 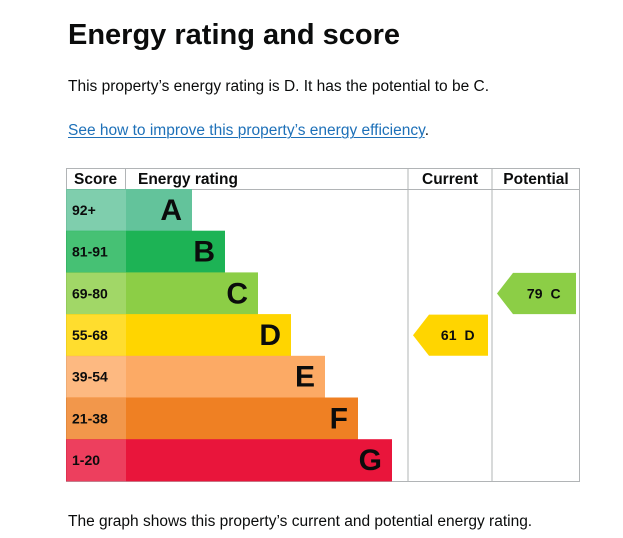 I want to click on page-title: Energy rating and score, so click(x=234, y=35).